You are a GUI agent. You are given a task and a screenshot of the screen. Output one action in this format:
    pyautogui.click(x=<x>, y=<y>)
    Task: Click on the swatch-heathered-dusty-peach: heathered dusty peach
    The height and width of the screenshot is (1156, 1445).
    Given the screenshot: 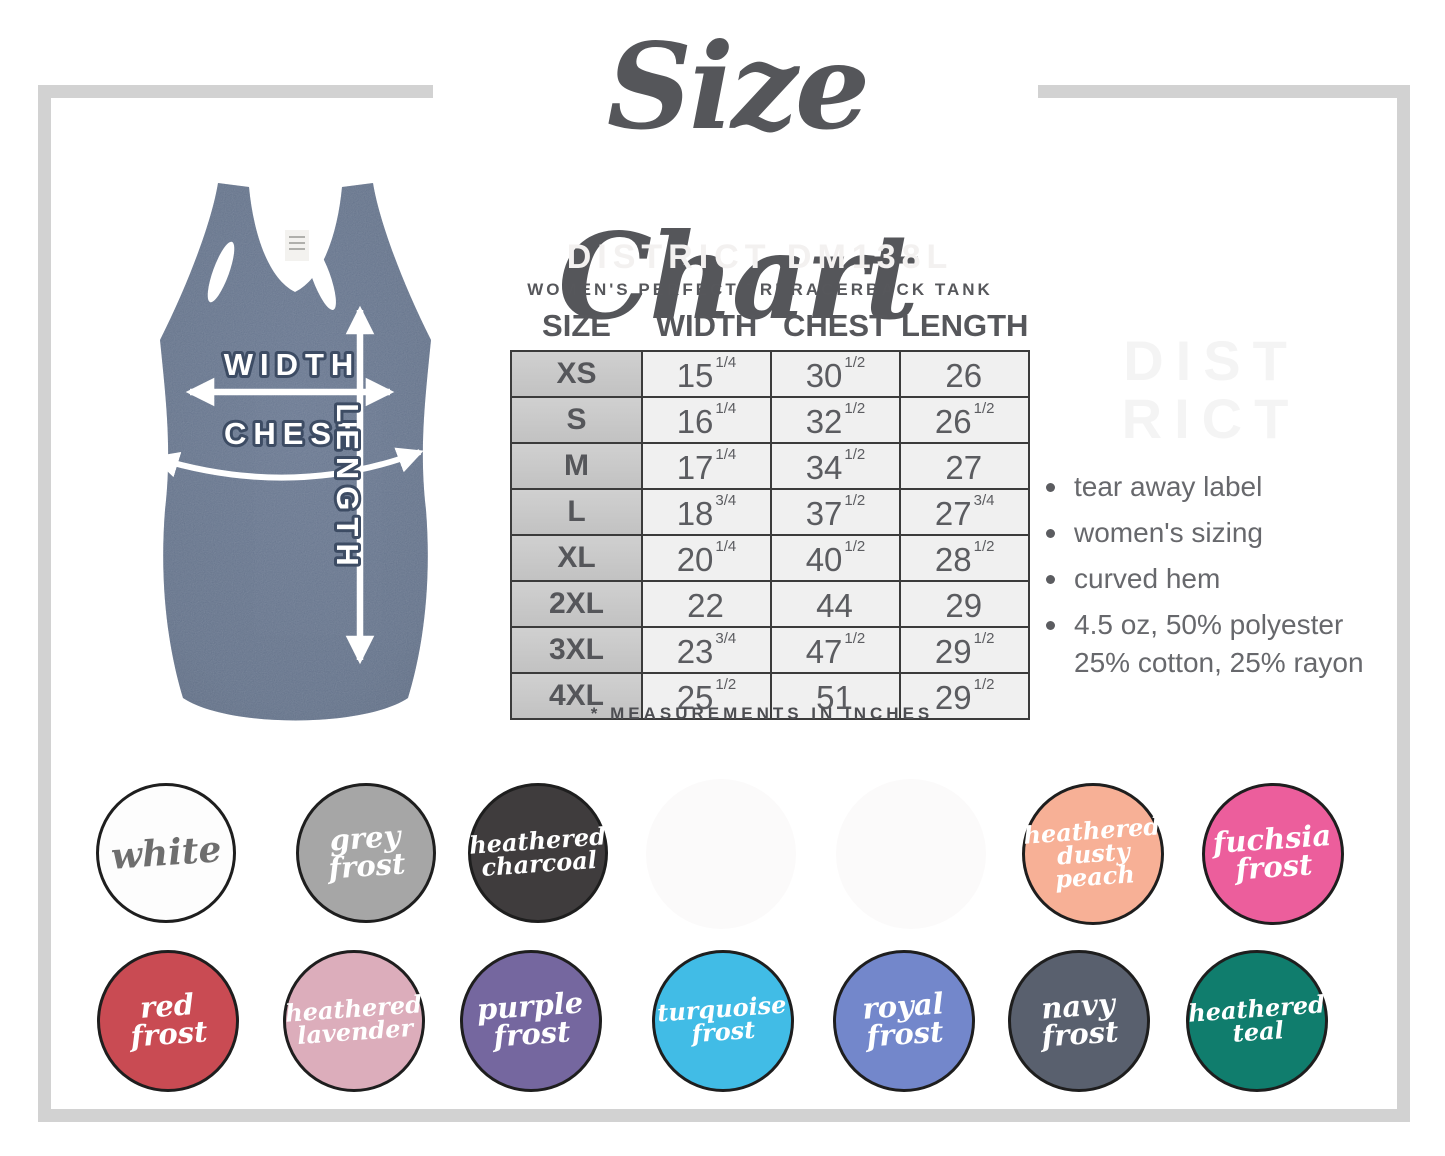 What is the action you would take?
    pyautogui.click(x=1093, y=854)
    